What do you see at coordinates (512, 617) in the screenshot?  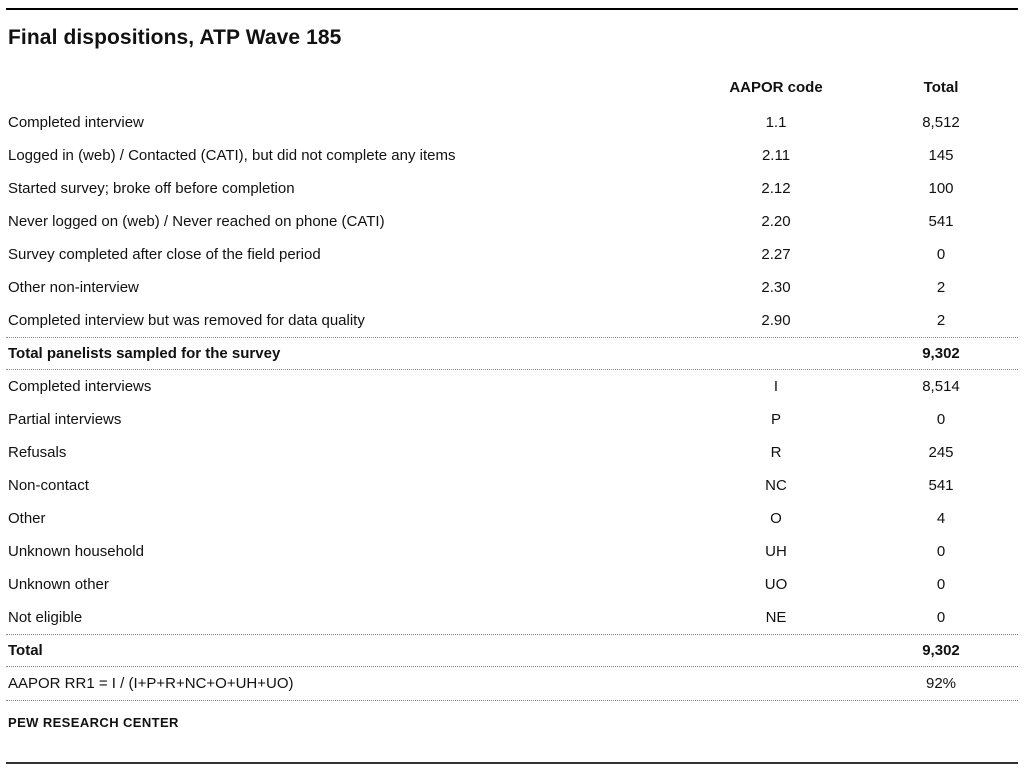 I see `table-row: Not eligible NE 0` at bounding box center [512, 617].